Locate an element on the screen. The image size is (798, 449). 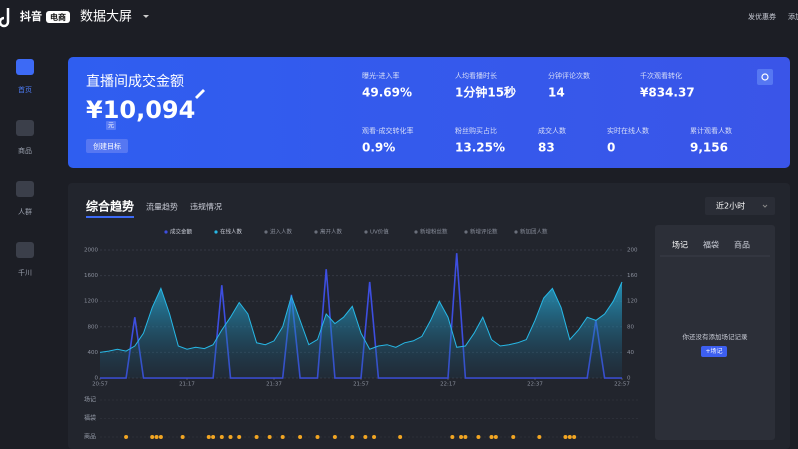
legend-label: 成交金额 is located at coordinates (181, 232).